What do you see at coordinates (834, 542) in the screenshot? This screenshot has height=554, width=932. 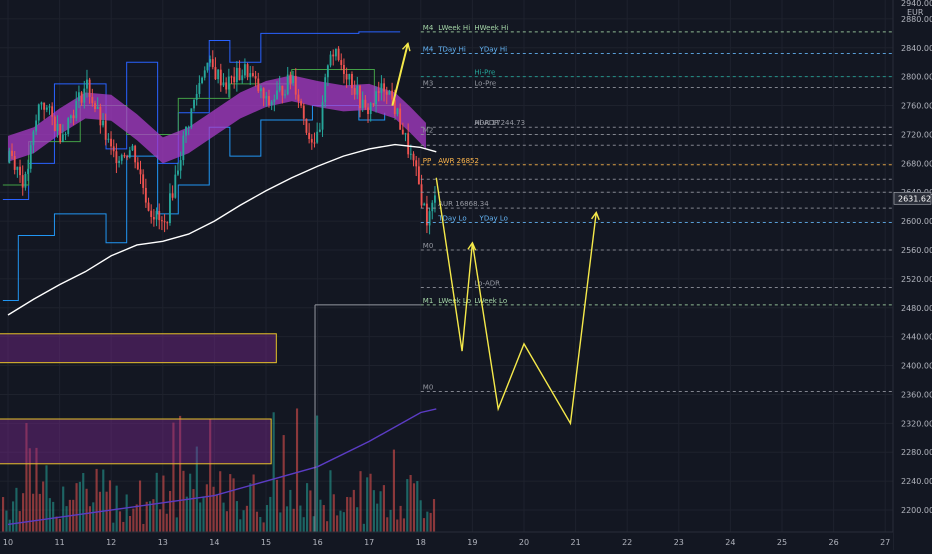 I see `time-tick-label: 26` at bounding box center [834, 542].